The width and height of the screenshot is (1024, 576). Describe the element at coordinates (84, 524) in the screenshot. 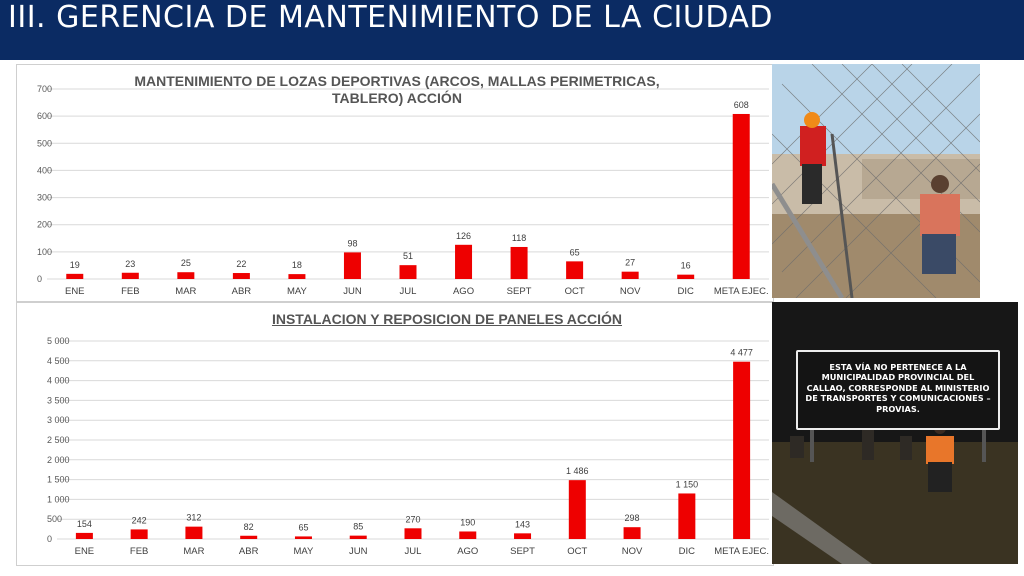

I see `data-label: 154` at that location.